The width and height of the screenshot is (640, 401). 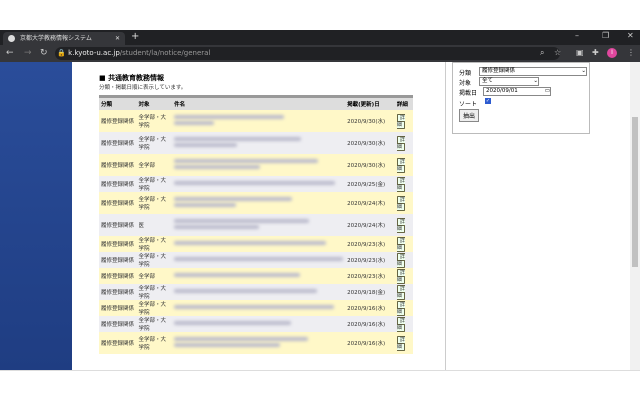 I want to click on category-value: 履修登録関係, so click(x=499, y=71).